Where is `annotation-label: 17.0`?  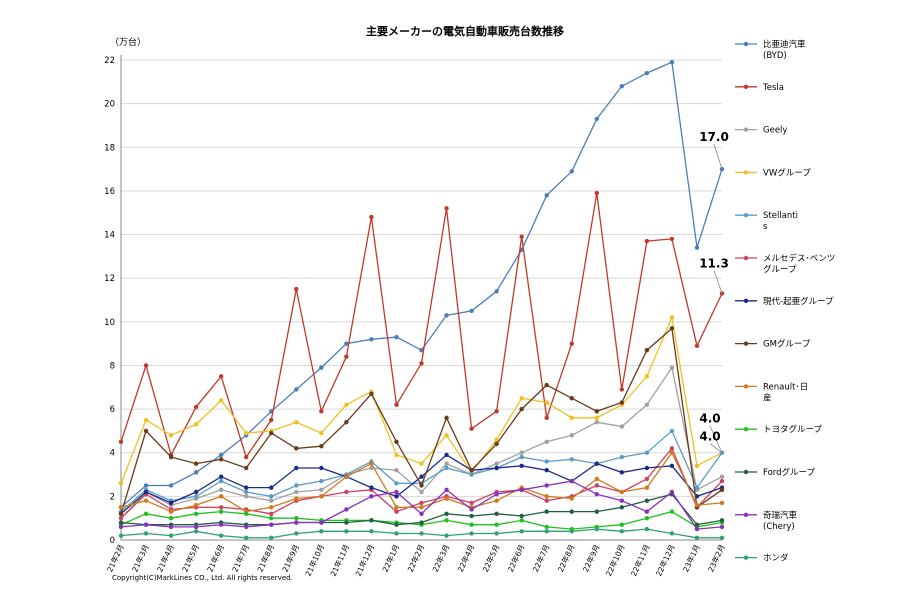 annotation-label: 17.0 is located at coordinates (714, 137).